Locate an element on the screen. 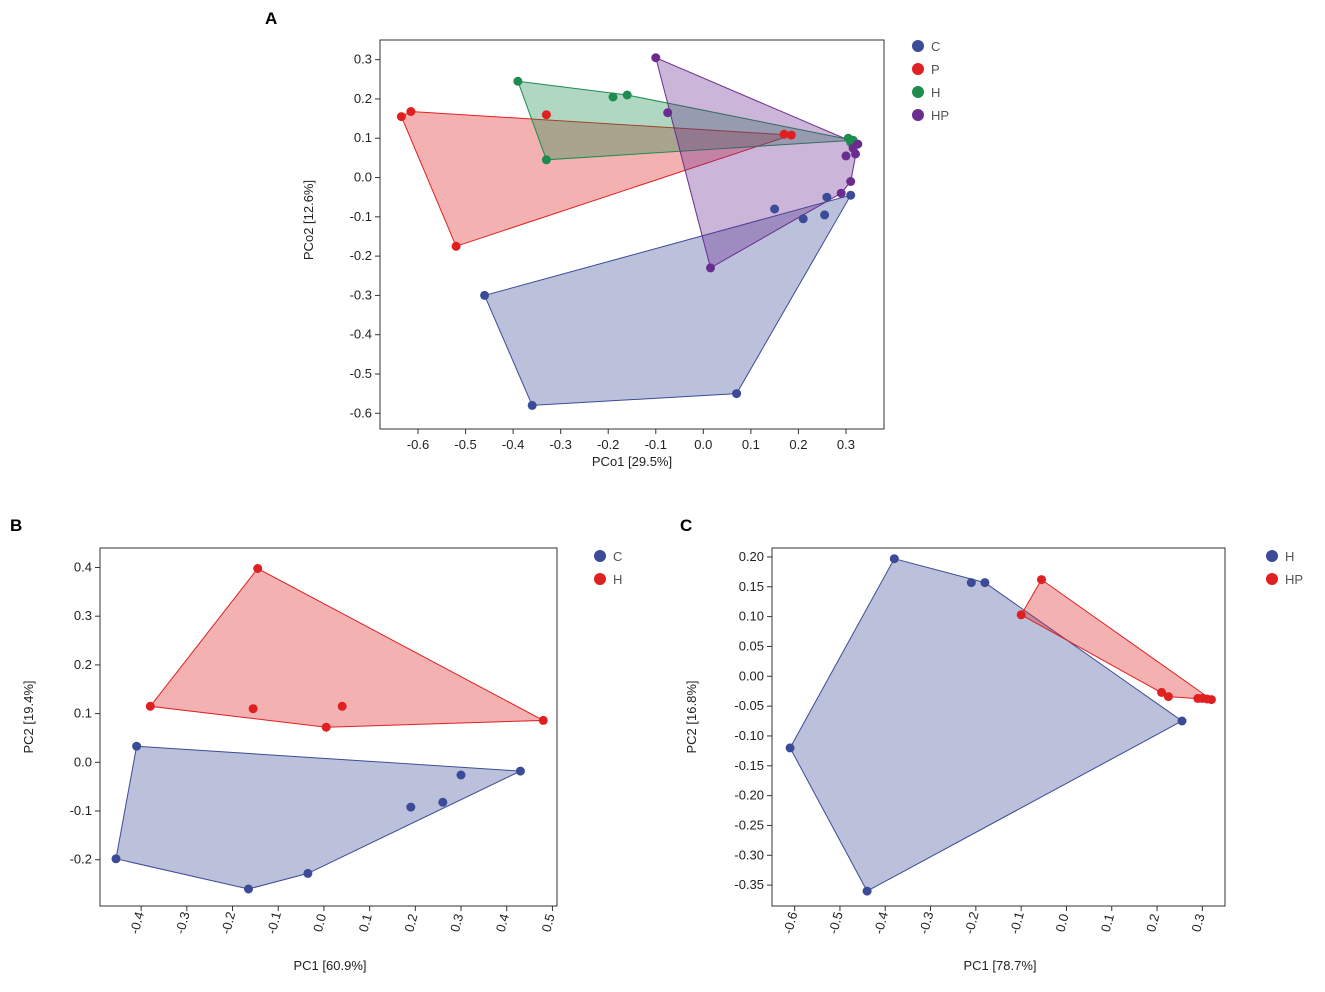 The width and height of the screenshot is (1325, 992). y-tick-label: -0.10 is located at coordinates (749, 735).